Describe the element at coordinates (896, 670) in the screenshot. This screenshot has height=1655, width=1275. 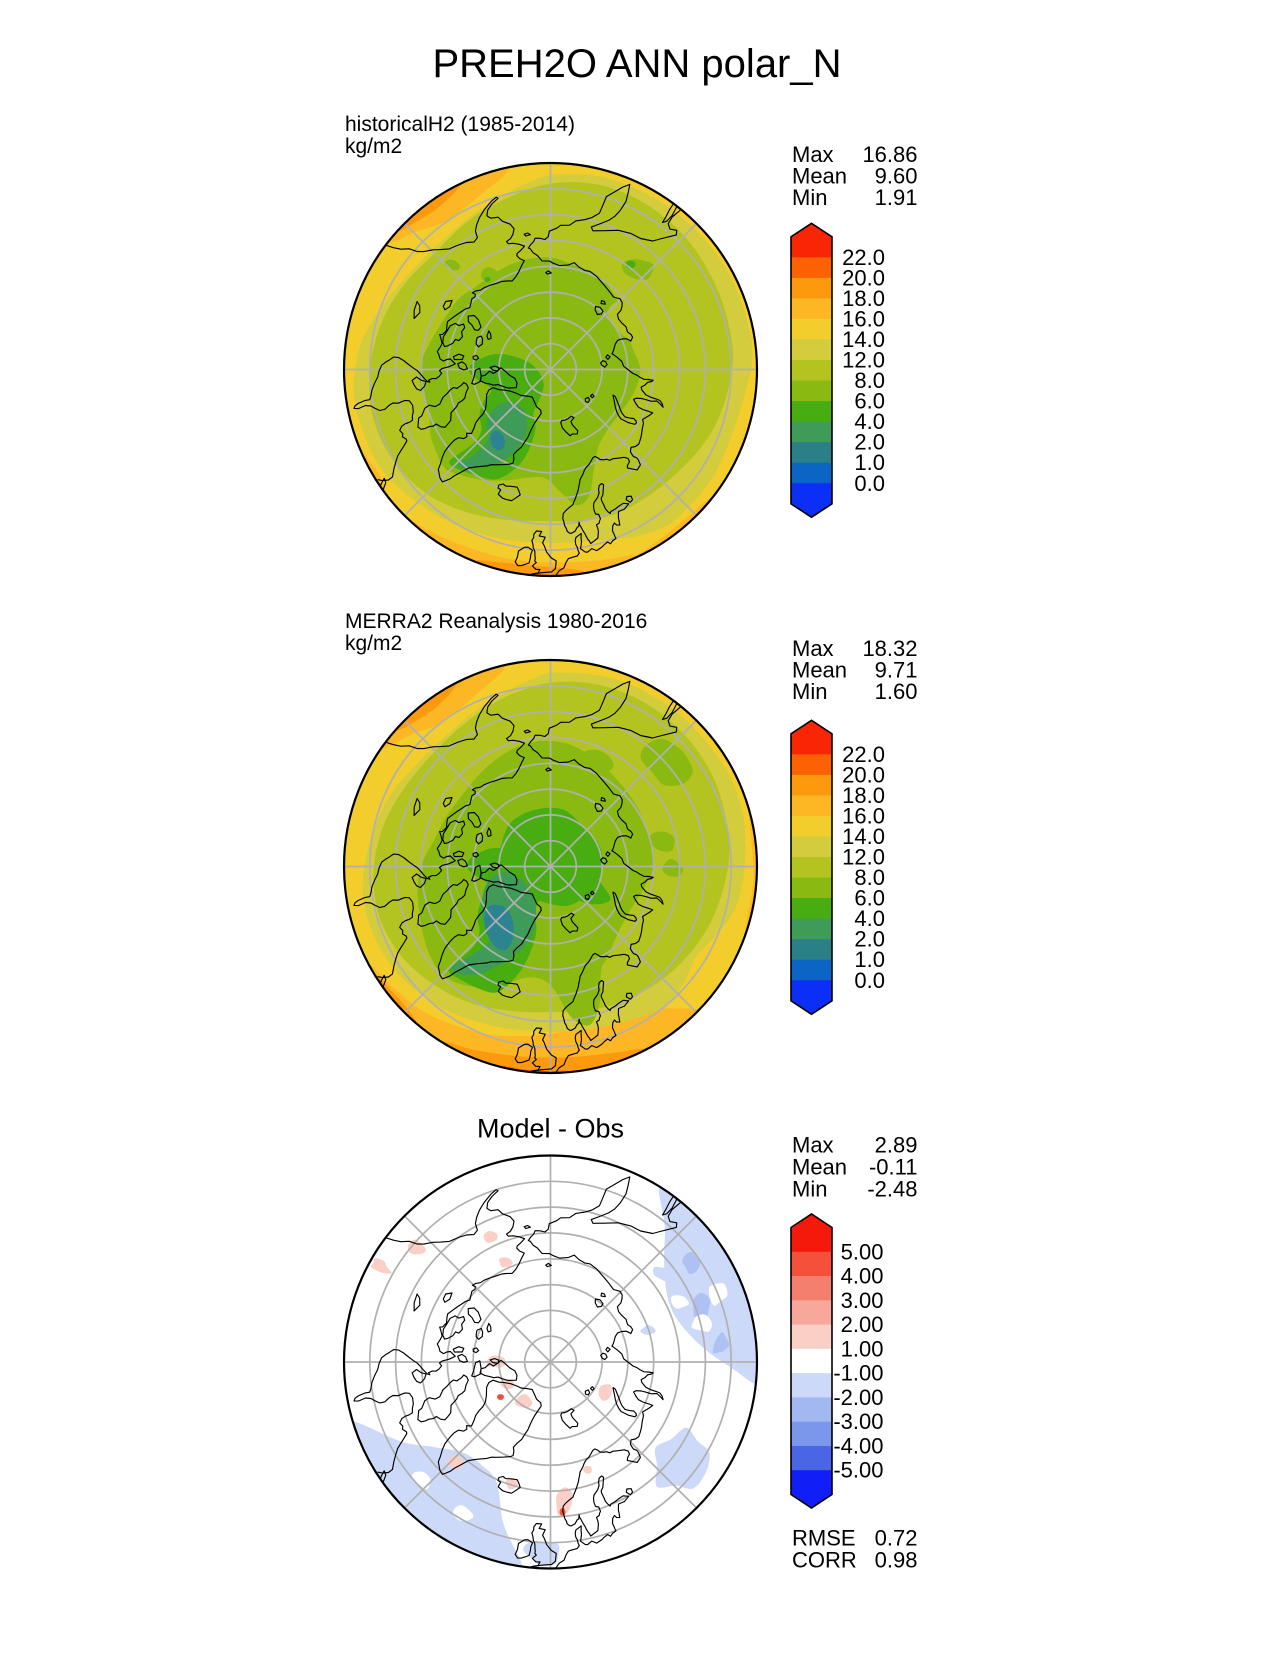
I see `svg-text: 9.71` at that location.